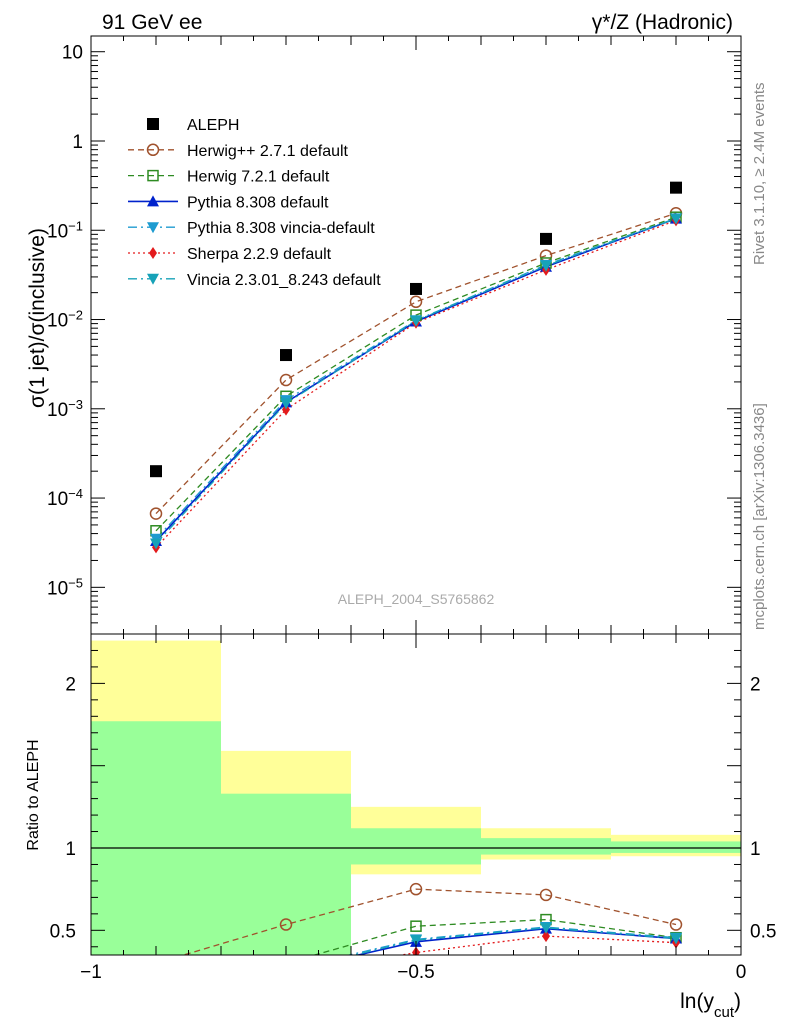 The height and width of the screenshot is (1024, 786). Describe the element at coordinates (65, 587) in the screenshot. I see `main-ytick-label: 10⁻⁵` at that location.